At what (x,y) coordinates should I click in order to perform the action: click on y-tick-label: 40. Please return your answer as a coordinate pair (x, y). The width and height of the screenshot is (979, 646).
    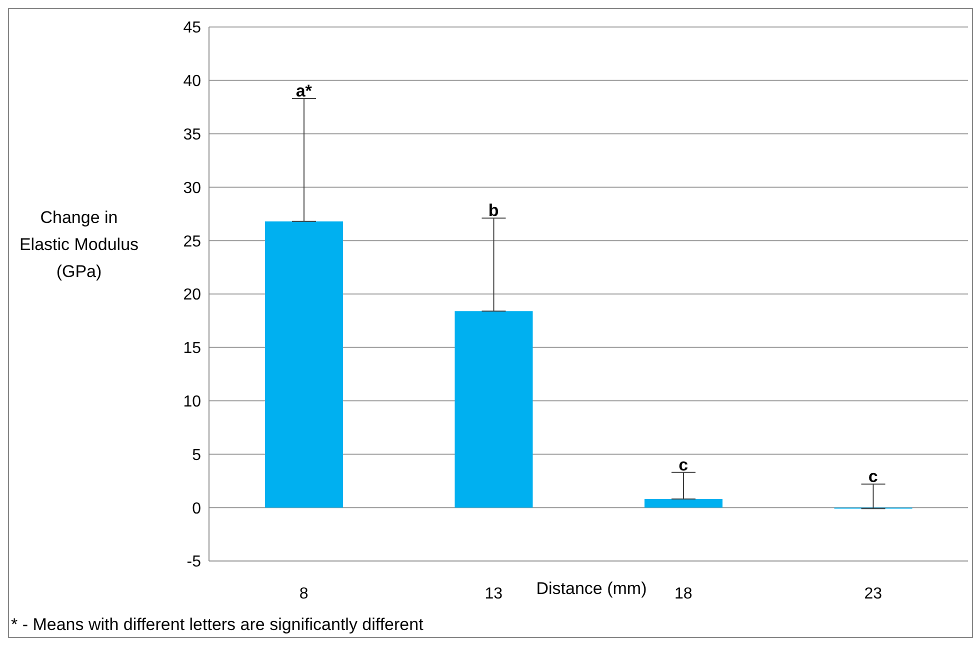
    Looking at the image, I should click on (192, 81).